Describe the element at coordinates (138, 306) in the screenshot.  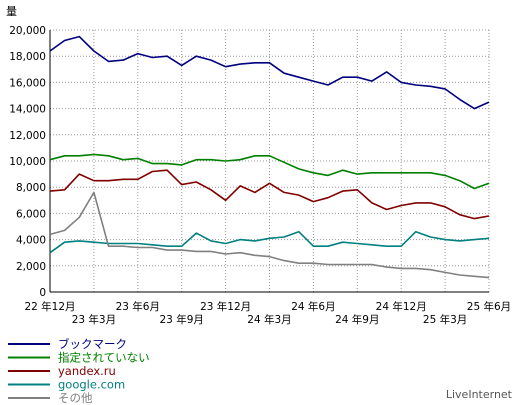
I see `x-tick-label: 23 年6月` at that location.